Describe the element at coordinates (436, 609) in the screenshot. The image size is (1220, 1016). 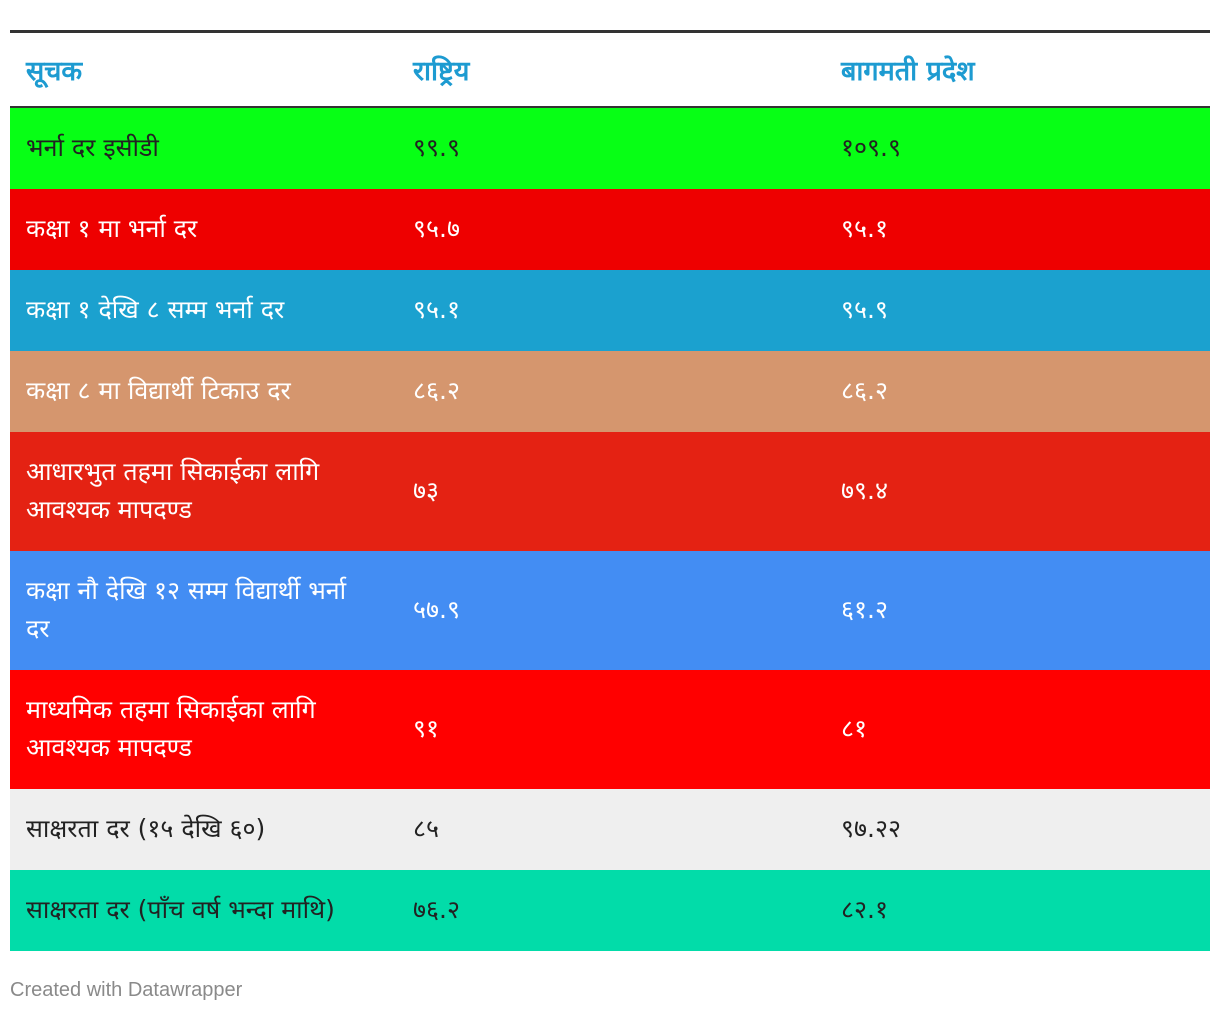
I see `cell-national: ५७.९` at that location.